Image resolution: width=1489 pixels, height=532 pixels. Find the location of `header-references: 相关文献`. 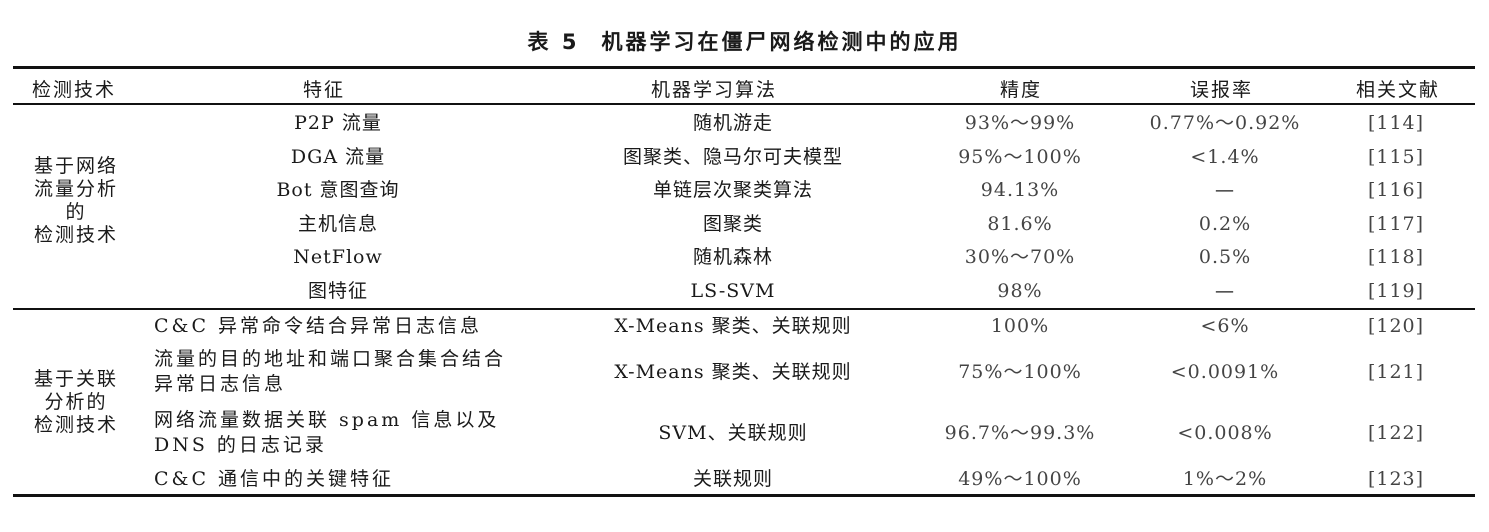

header-references: 相关文献 is located at coordinates (1398, 90).